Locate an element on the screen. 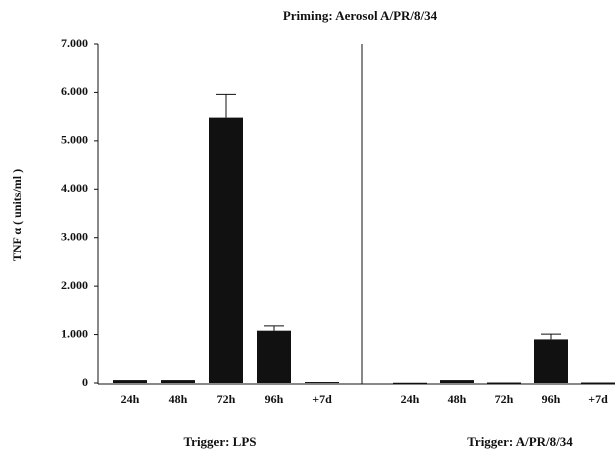  y-axis-label: TNF α ( units/ml ) is located at coordinates (17, 215).